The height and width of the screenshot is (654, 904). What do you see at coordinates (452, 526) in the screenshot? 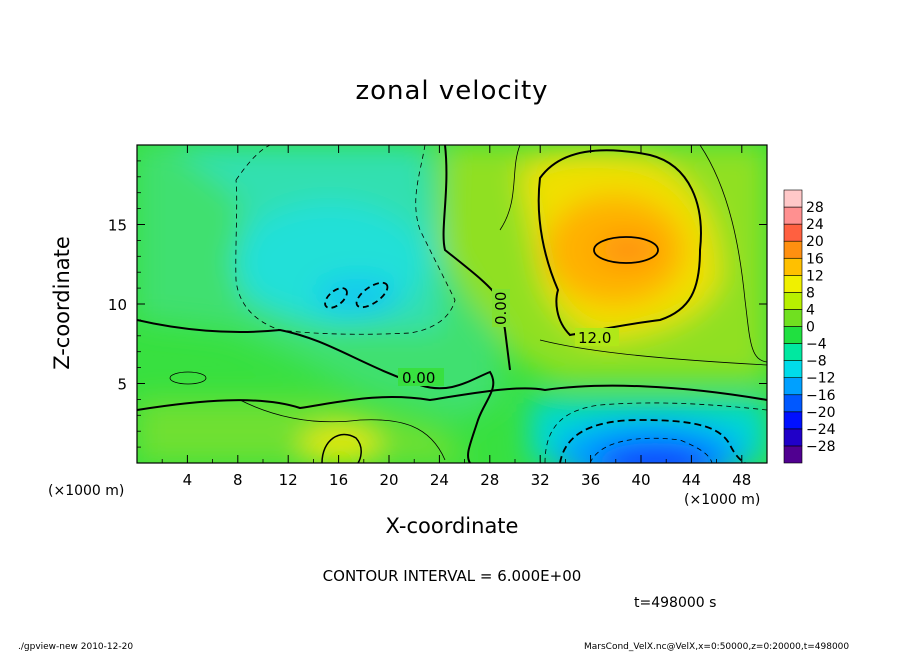
I see `x-axis-label: X-coordinate` at bounding box center [452, 526].